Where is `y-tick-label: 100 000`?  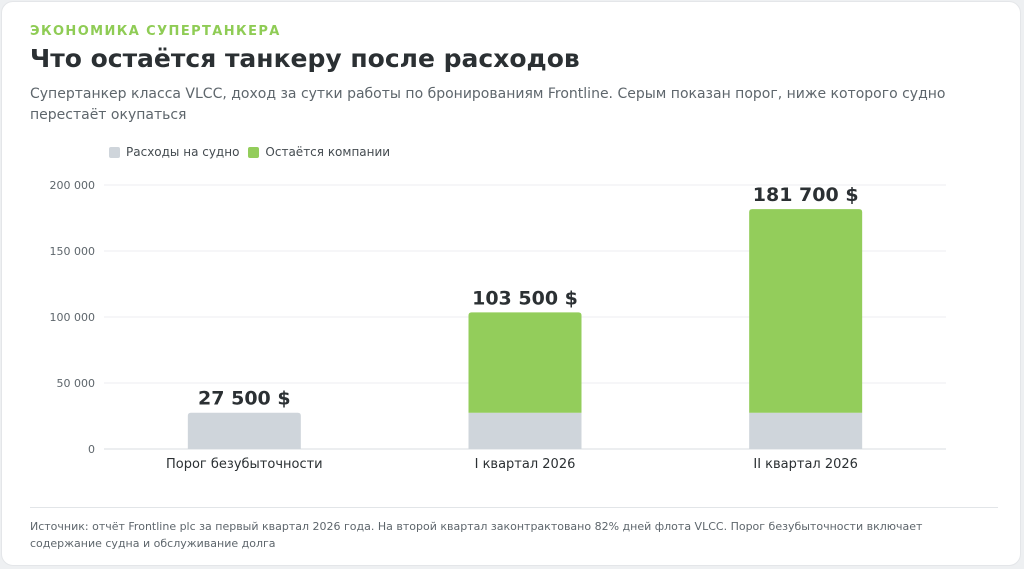 y-tick-label: 100 000 is located at coordinates (73, 317).